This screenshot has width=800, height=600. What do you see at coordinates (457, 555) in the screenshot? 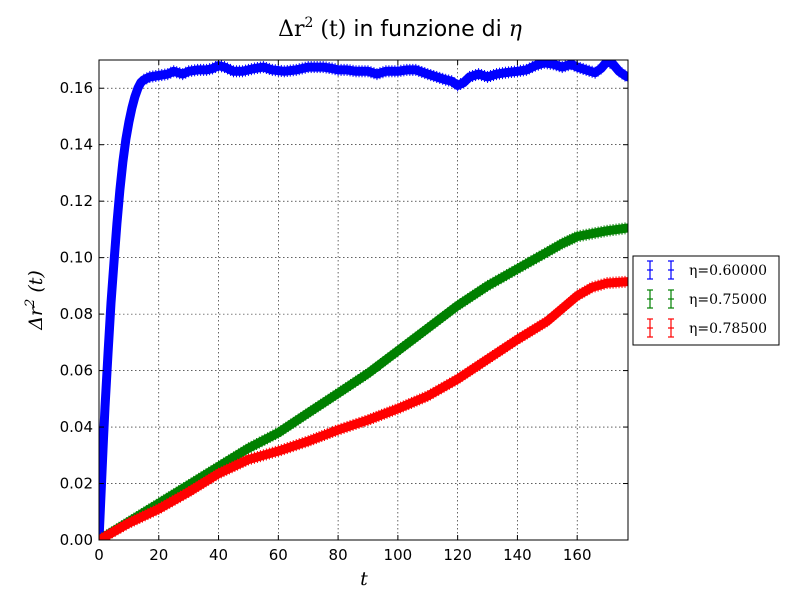
I see `x-tick-label: 120` at bounding box center [457, 555].